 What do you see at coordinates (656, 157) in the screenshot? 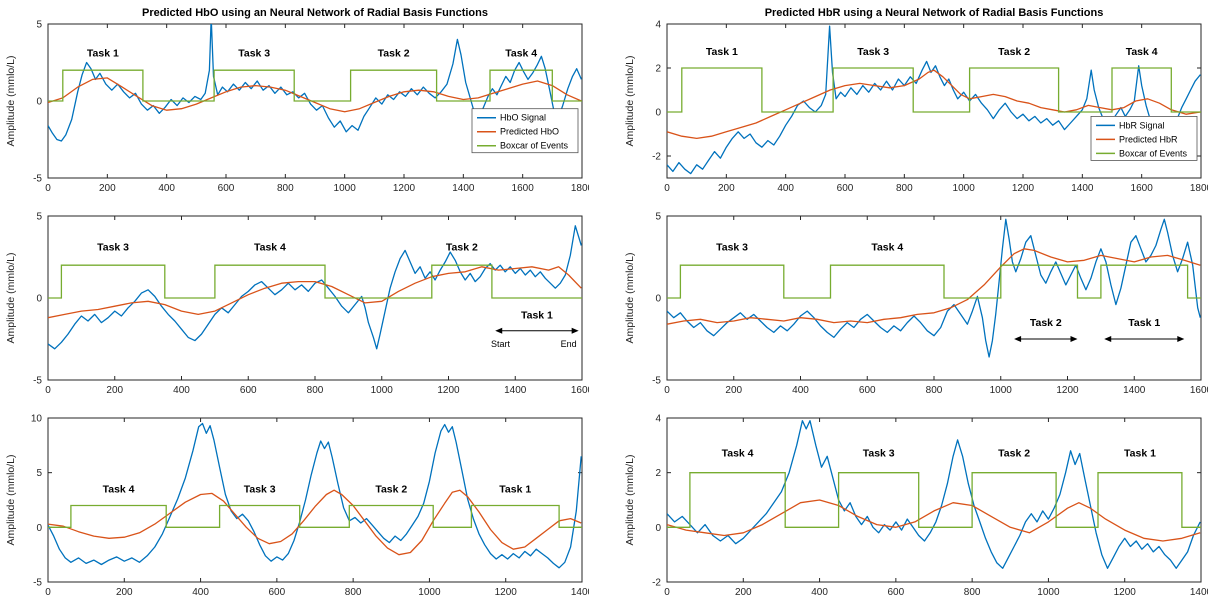
I see `y-tick-label: -2` at bounding box center [656, 157].